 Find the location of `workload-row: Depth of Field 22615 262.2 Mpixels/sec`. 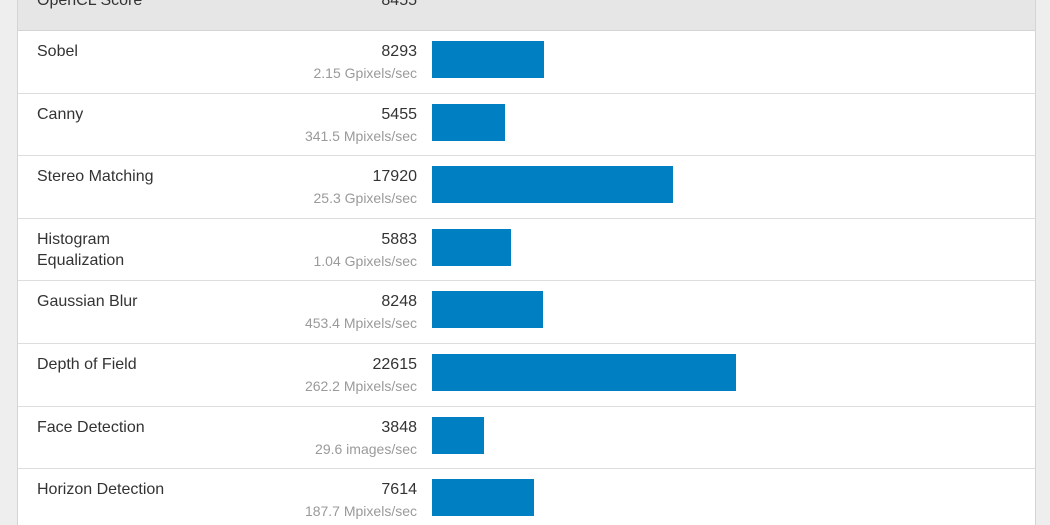

workload-row: Depth of Field 22615 262.2 Mpixels/sec is located at coordinates (526, 375).